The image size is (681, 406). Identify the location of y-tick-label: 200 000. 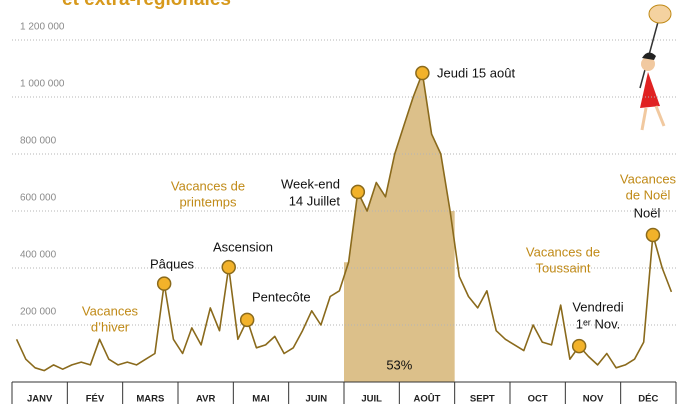
(38, 312).